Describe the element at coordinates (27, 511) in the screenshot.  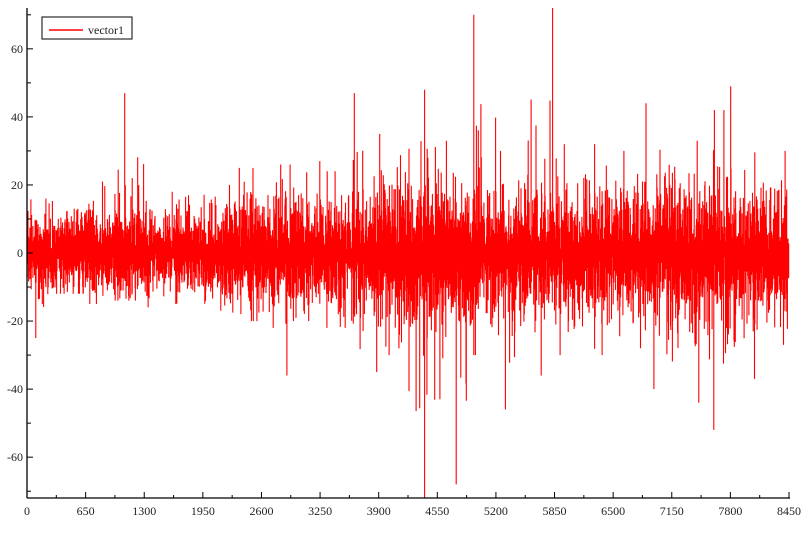
I see `x-tick-label: 0` at that location.